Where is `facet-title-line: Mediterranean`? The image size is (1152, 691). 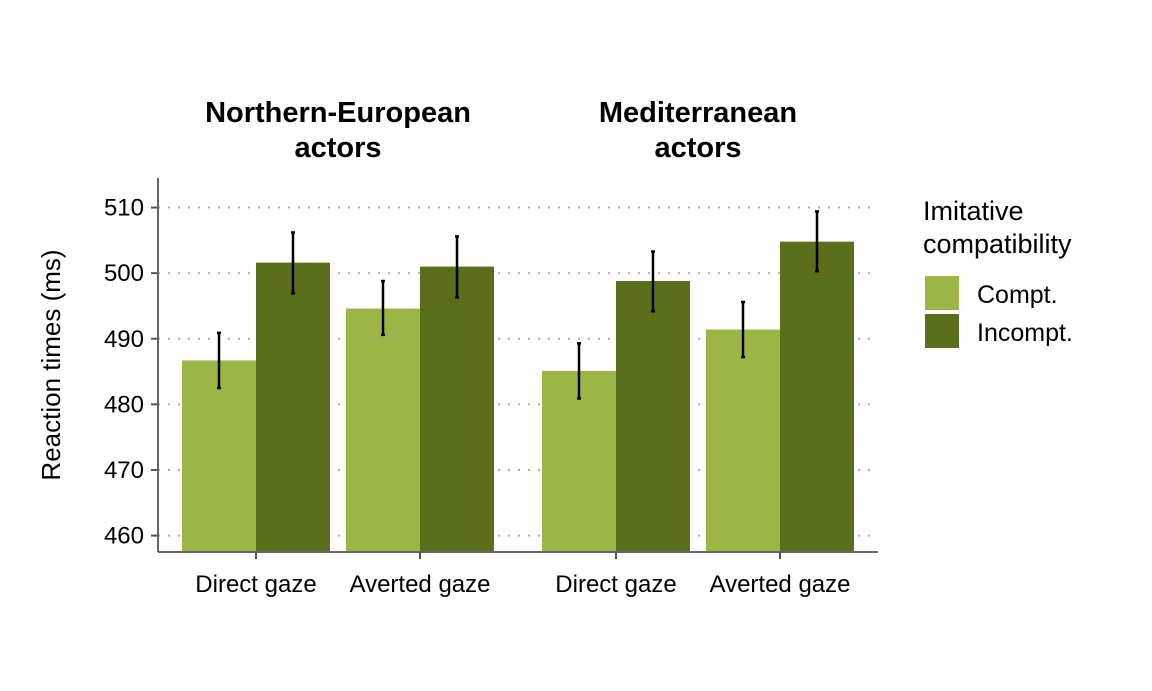
facet-title-line: Mediterranean is located at coordinates (698, 113).